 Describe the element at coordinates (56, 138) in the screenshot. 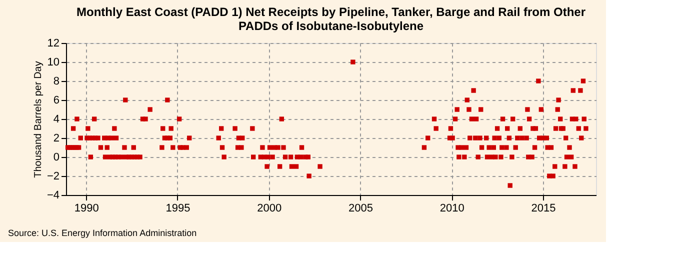

I see `y-tick-label: 2` at that location.